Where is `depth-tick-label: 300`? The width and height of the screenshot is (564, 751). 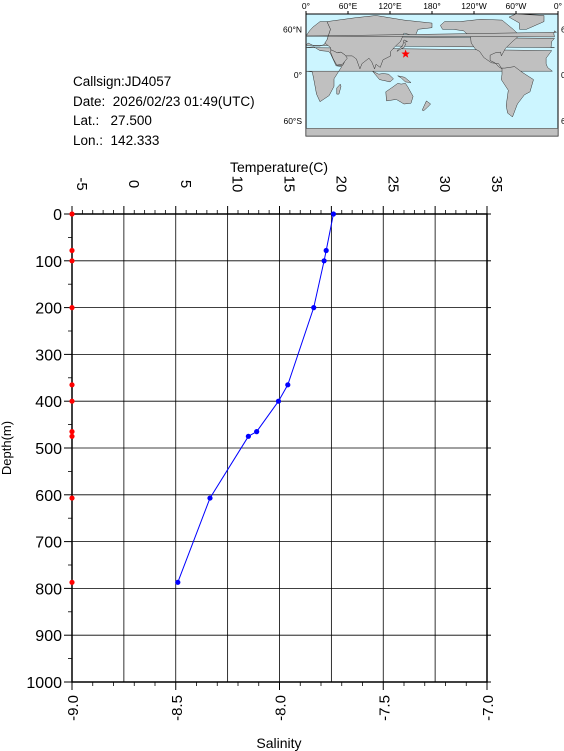
depth-tick-label: 300 is located at coordinates (48, 355).